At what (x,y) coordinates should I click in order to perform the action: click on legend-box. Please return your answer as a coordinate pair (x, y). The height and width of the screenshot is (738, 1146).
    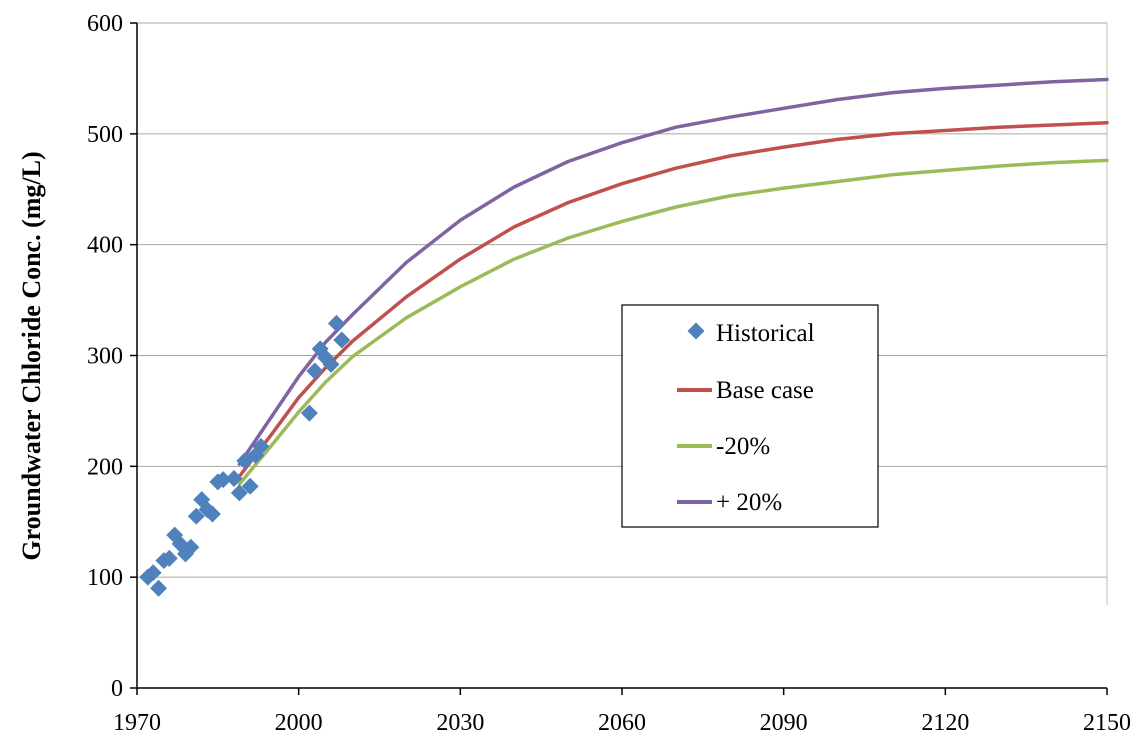
    Looking at the image, I should click on (750, 416).